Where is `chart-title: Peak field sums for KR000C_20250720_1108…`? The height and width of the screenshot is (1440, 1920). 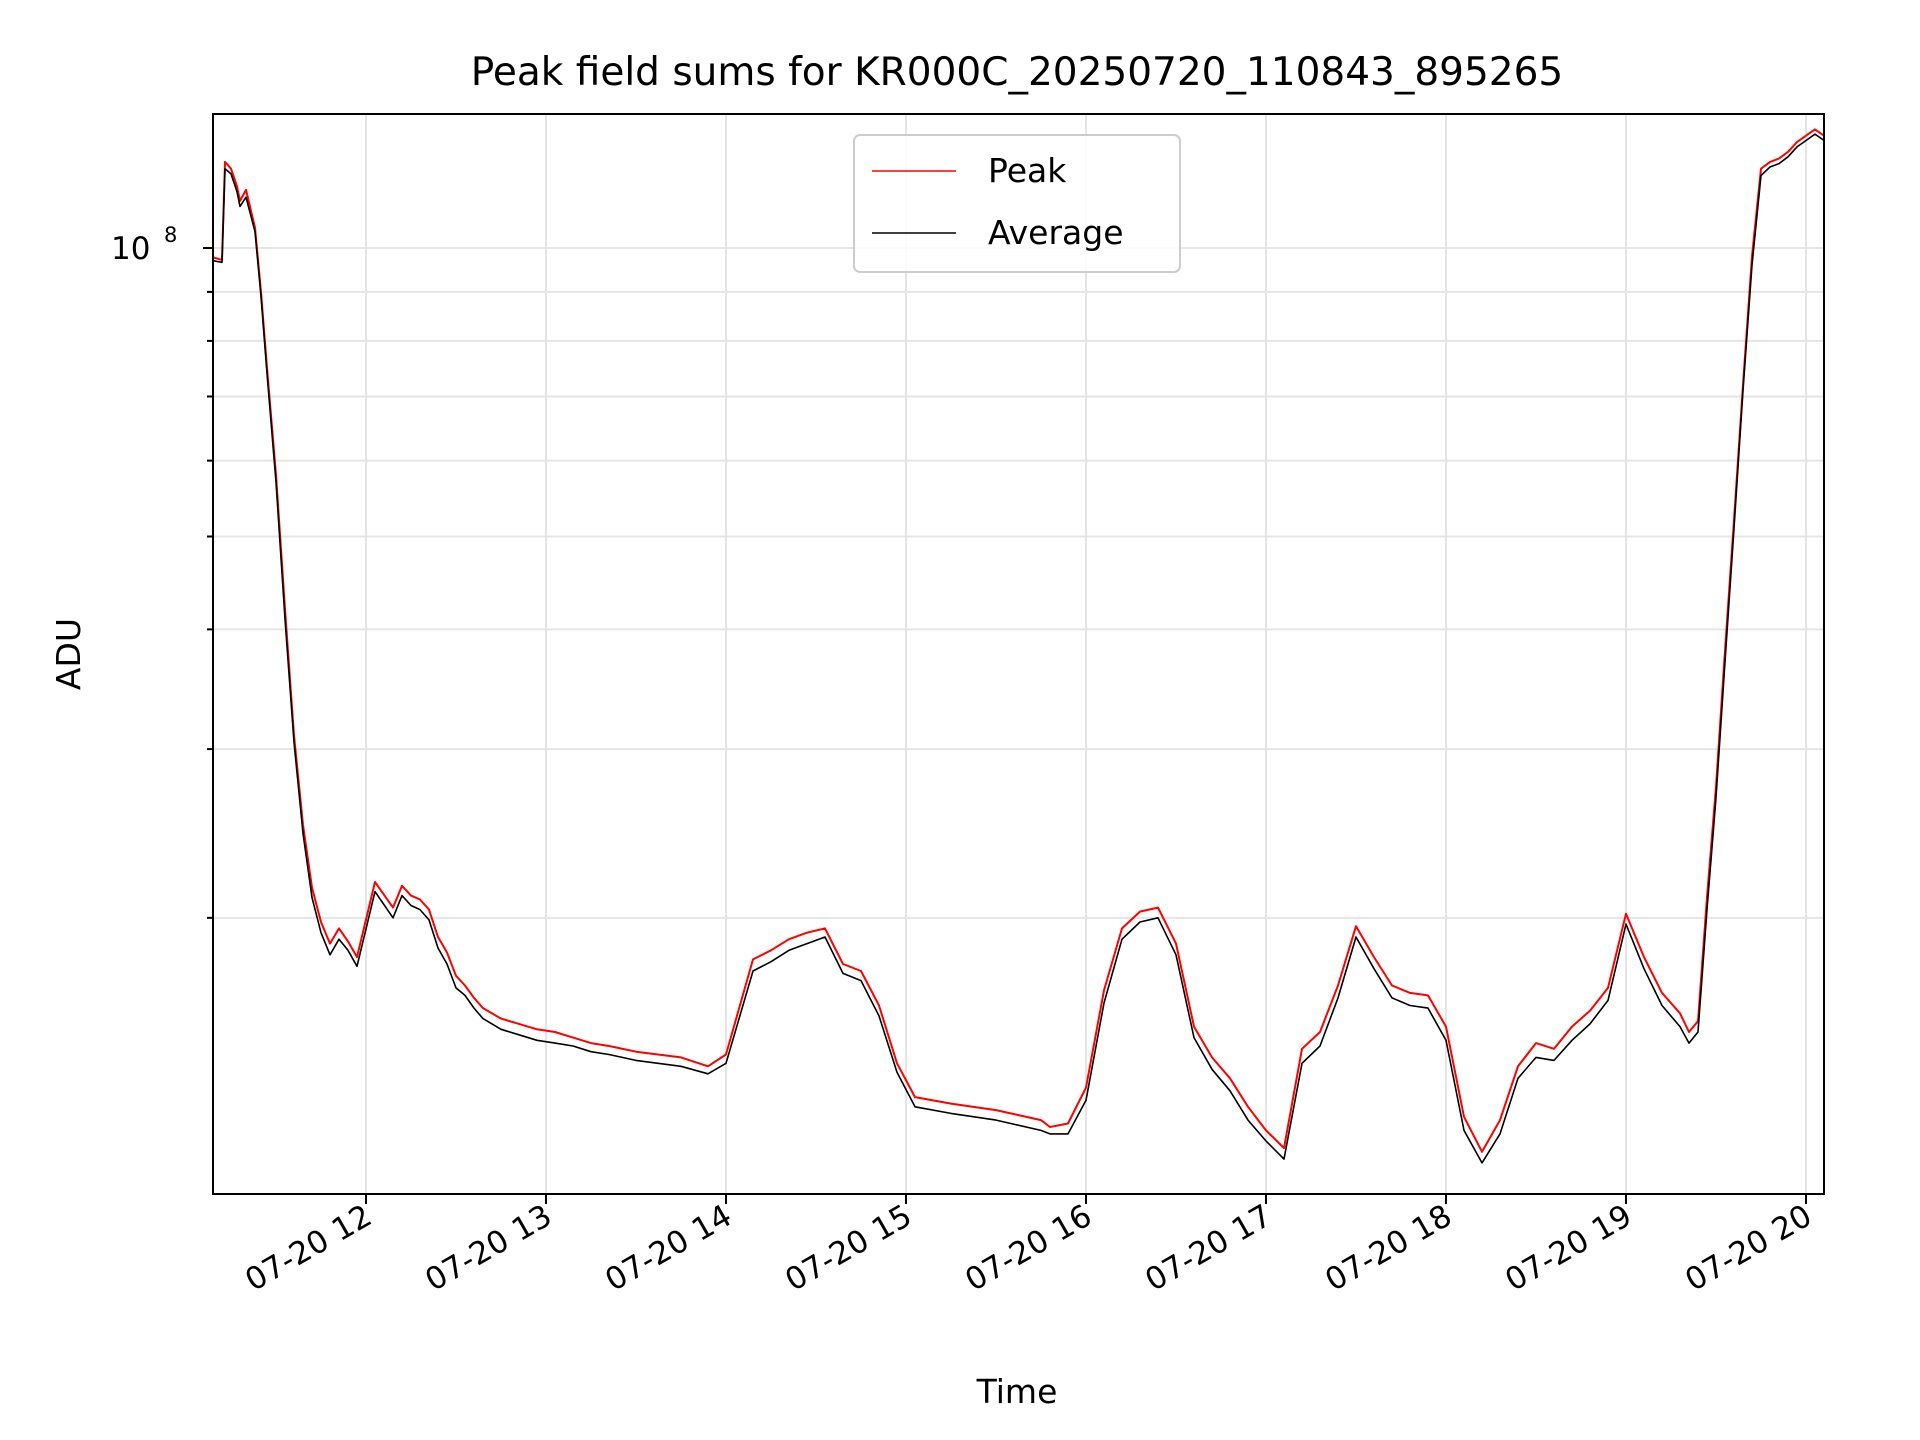
chart-title: Peak field sums for KR000C_20250720_1108… is located at coordinates (1017, 72).